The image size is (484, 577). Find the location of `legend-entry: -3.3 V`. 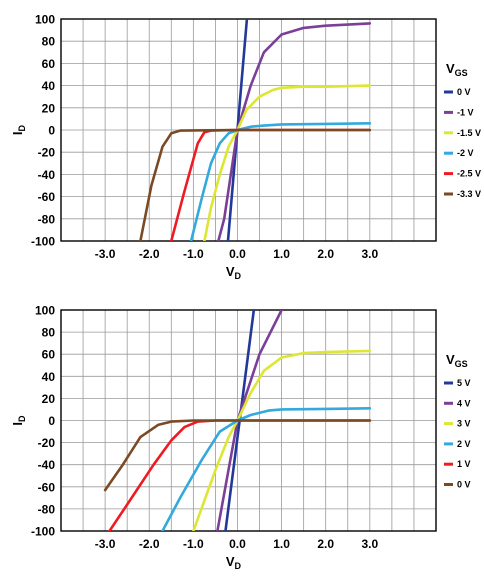

legend-entry: -3.3 V is located at coordinates (469, 194).